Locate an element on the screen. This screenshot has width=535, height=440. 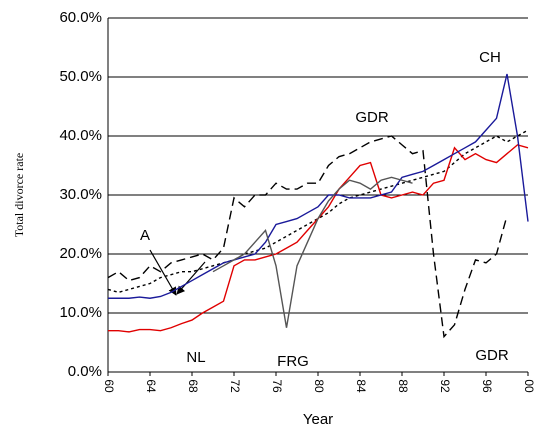
annotation: FRG is located at coordinates (293, 361).